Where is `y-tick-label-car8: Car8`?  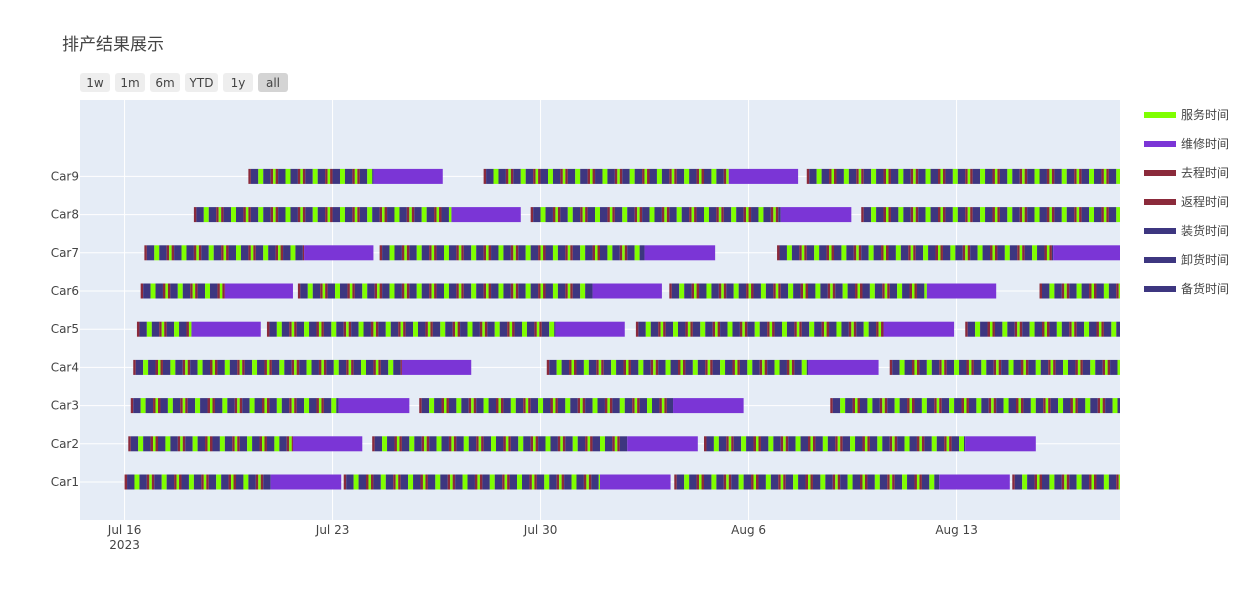
y-tick-label-car8: Car8 is located at coordinates (65, 215).